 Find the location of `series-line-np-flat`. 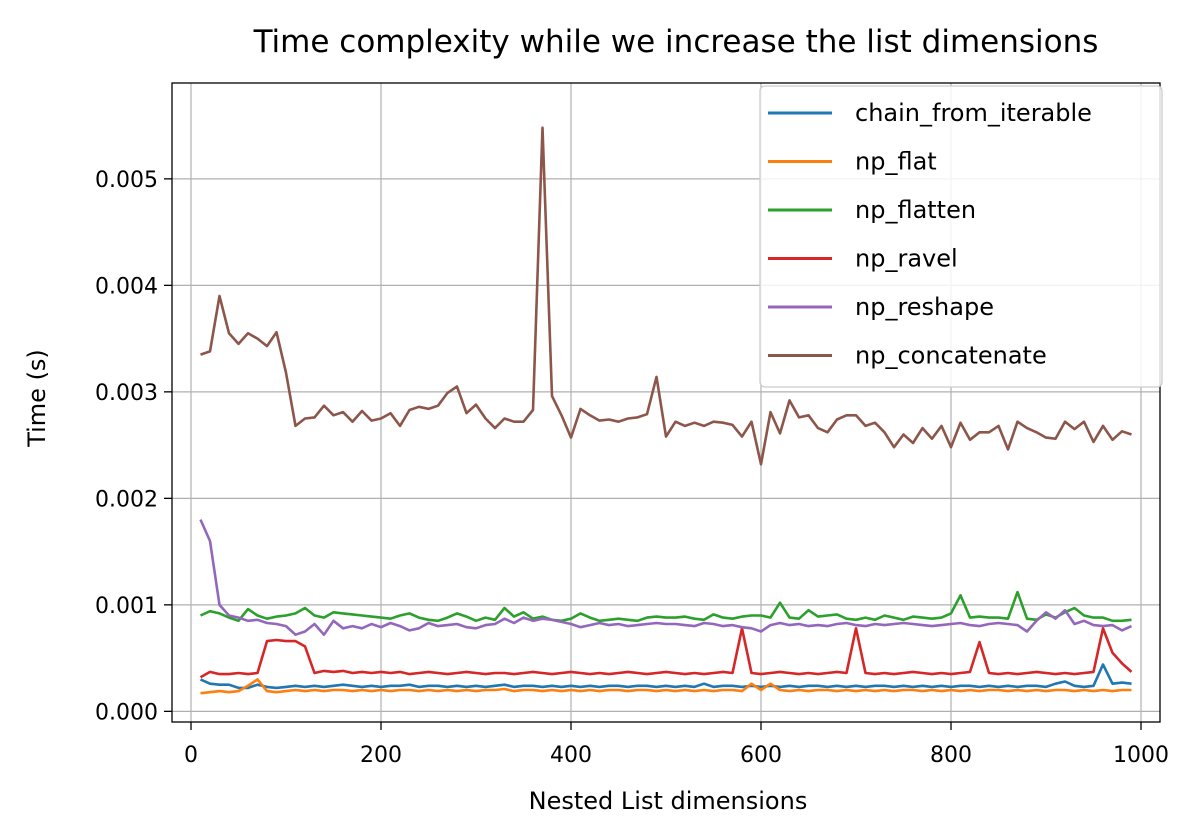

series-line-np-flat is located at coordinates (666, 686).